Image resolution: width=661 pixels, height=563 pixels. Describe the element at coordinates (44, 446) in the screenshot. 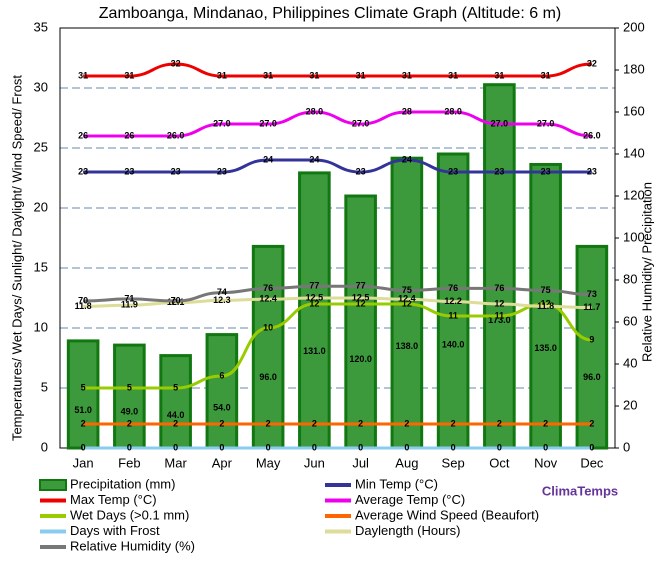

I see `y-tick-label: 0` at that location.